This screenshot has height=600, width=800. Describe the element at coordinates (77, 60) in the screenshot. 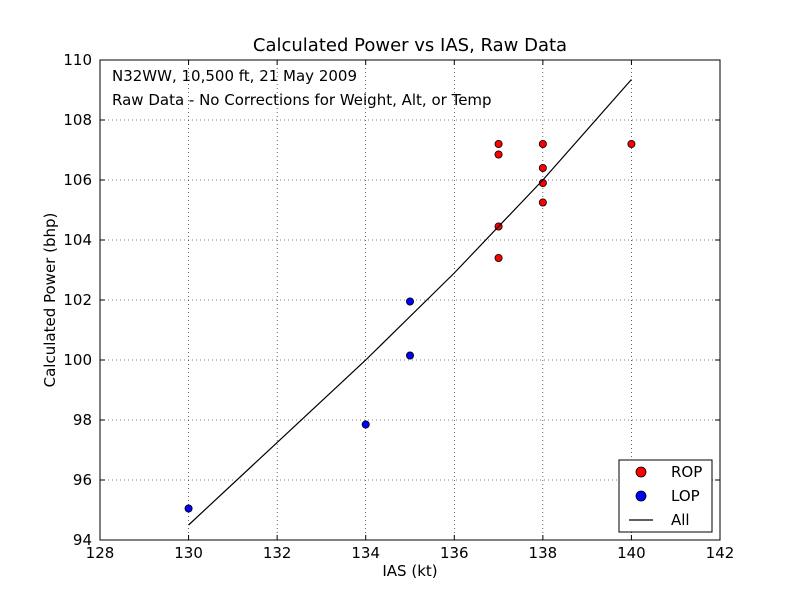

I see `y-tick-label: 110` at that location.